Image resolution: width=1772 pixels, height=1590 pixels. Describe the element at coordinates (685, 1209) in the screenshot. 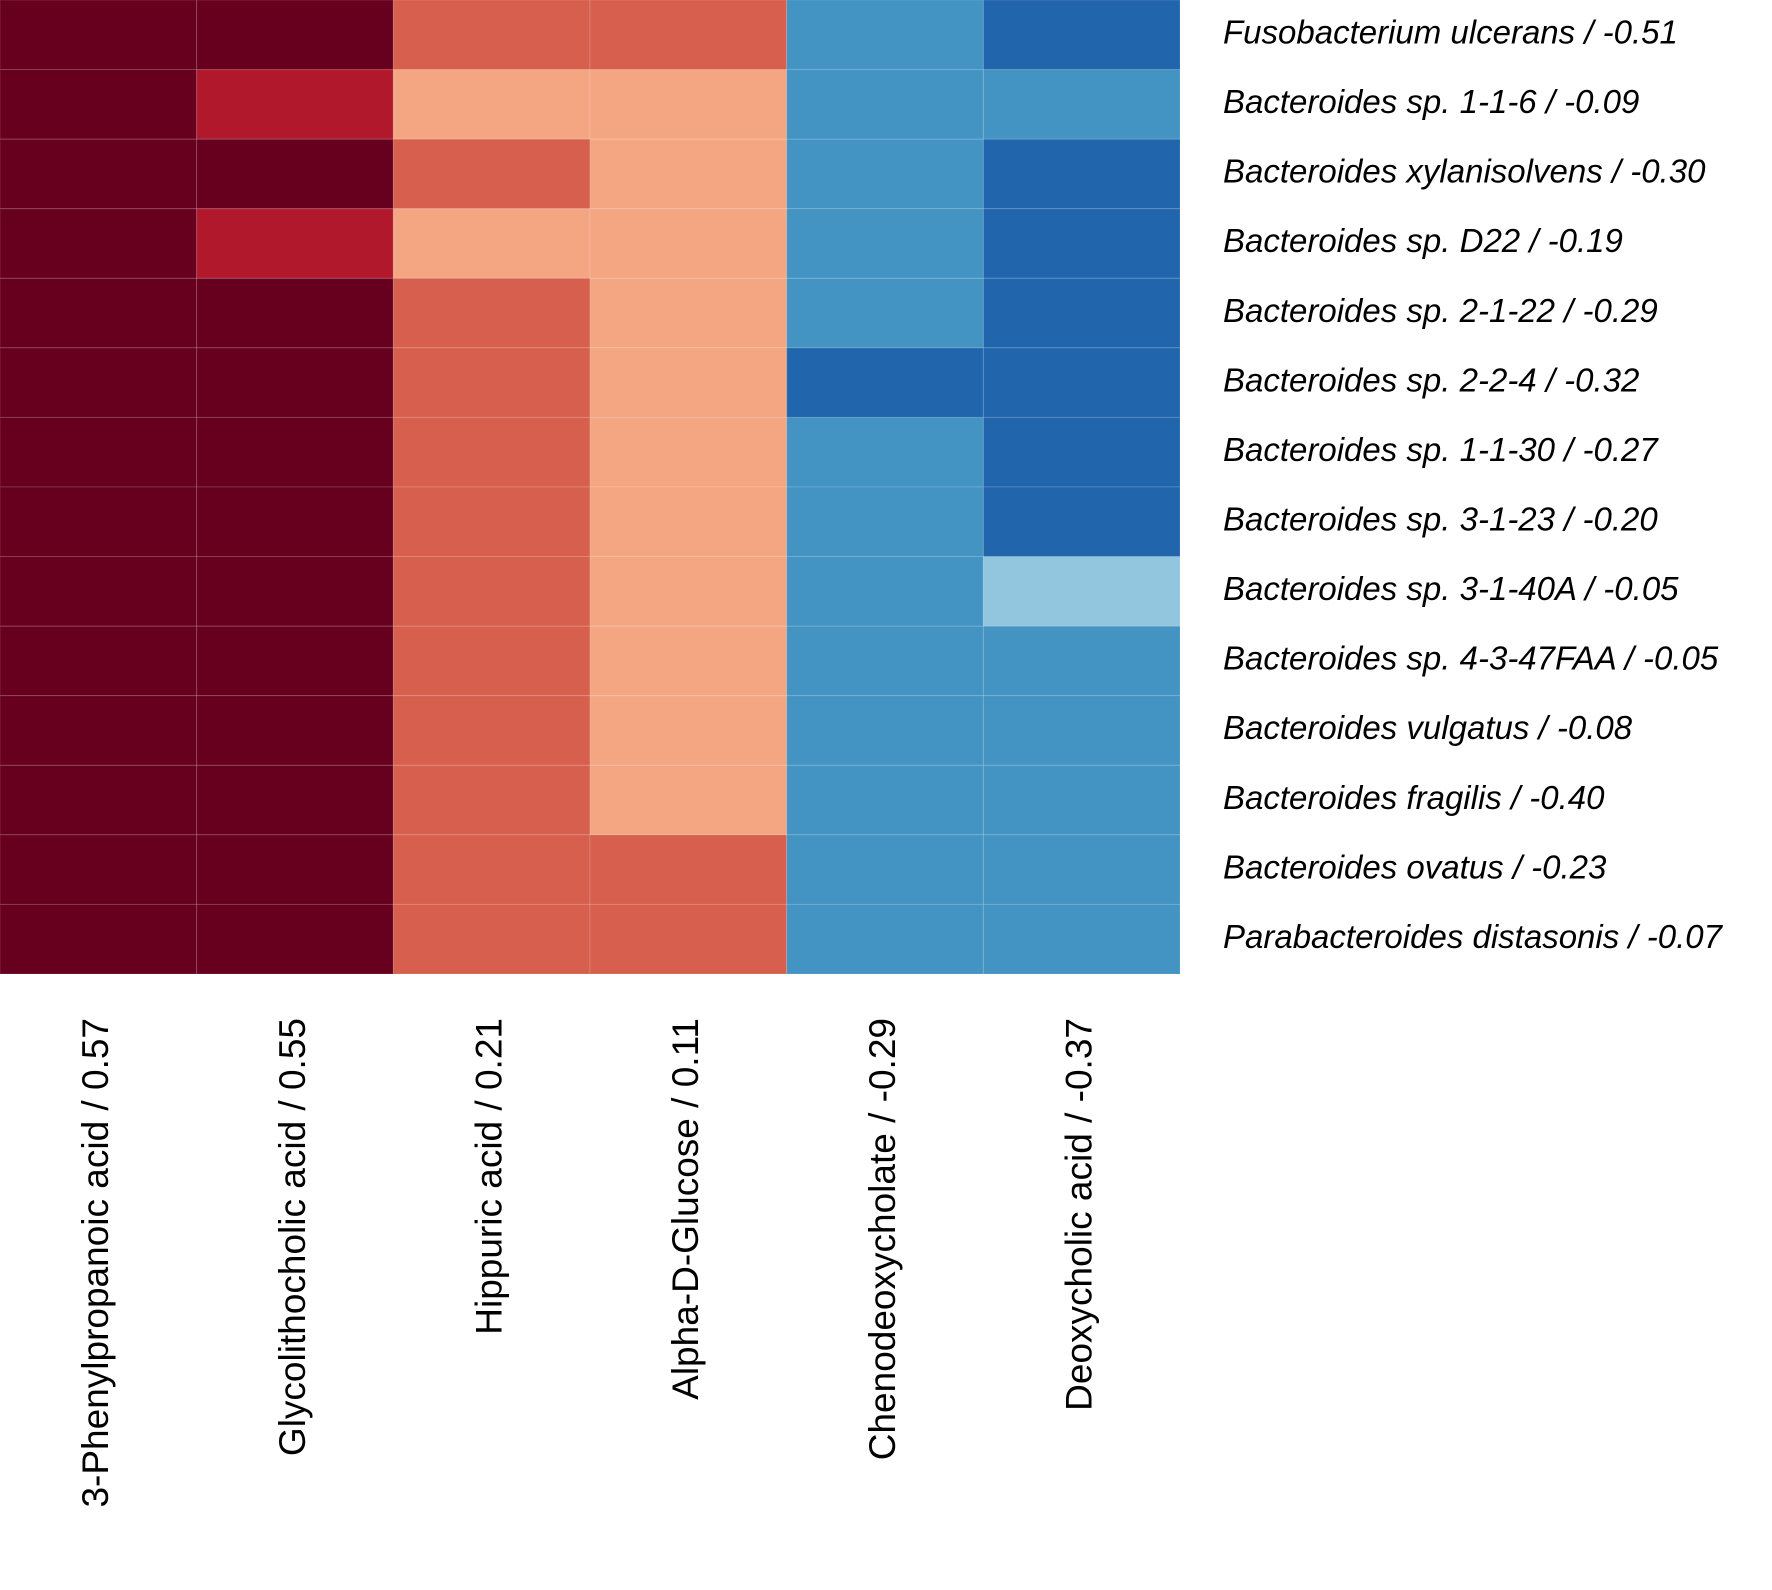

I see `column-label: Alpha-D-Glucose / 0.11` at that location.